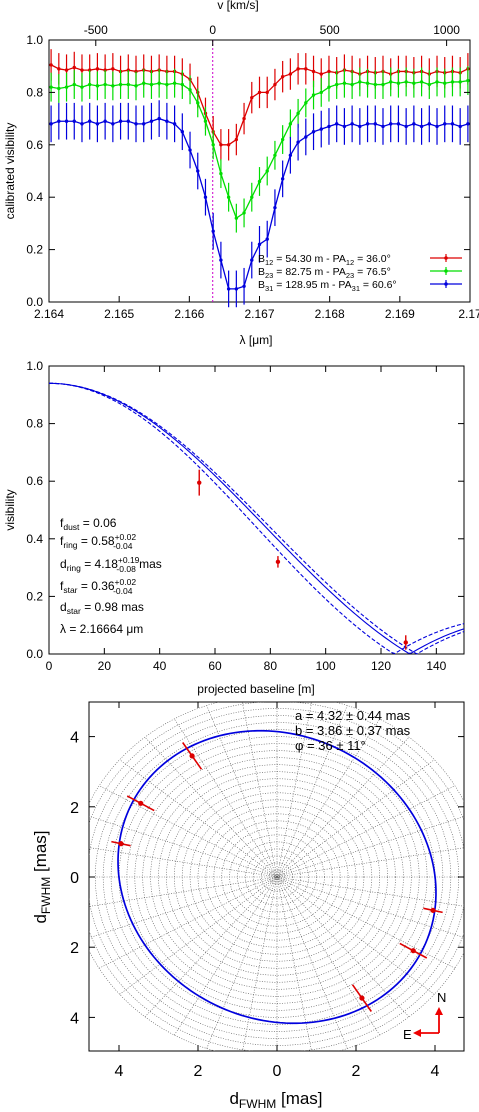 This screenshot has width=479, height=1112. I want to click on p1-ytick-label: 0.2, so click(34, 250).